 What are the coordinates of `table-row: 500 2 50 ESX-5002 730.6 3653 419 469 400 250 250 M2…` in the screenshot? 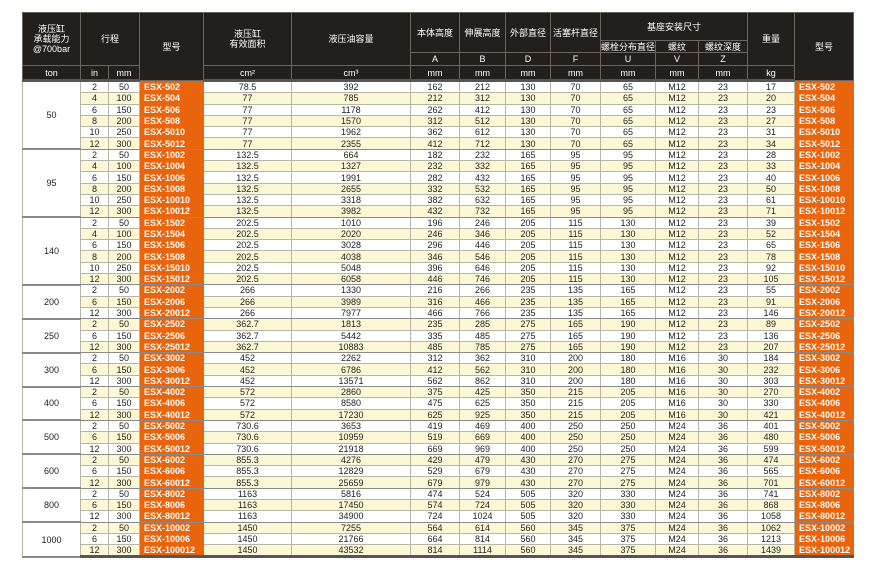 It's located at (438, 437).